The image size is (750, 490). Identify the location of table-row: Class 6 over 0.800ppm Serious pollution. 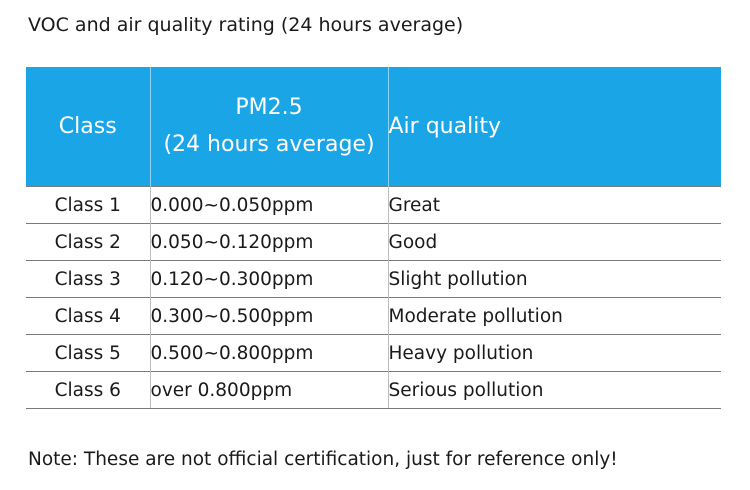
(373, 390).